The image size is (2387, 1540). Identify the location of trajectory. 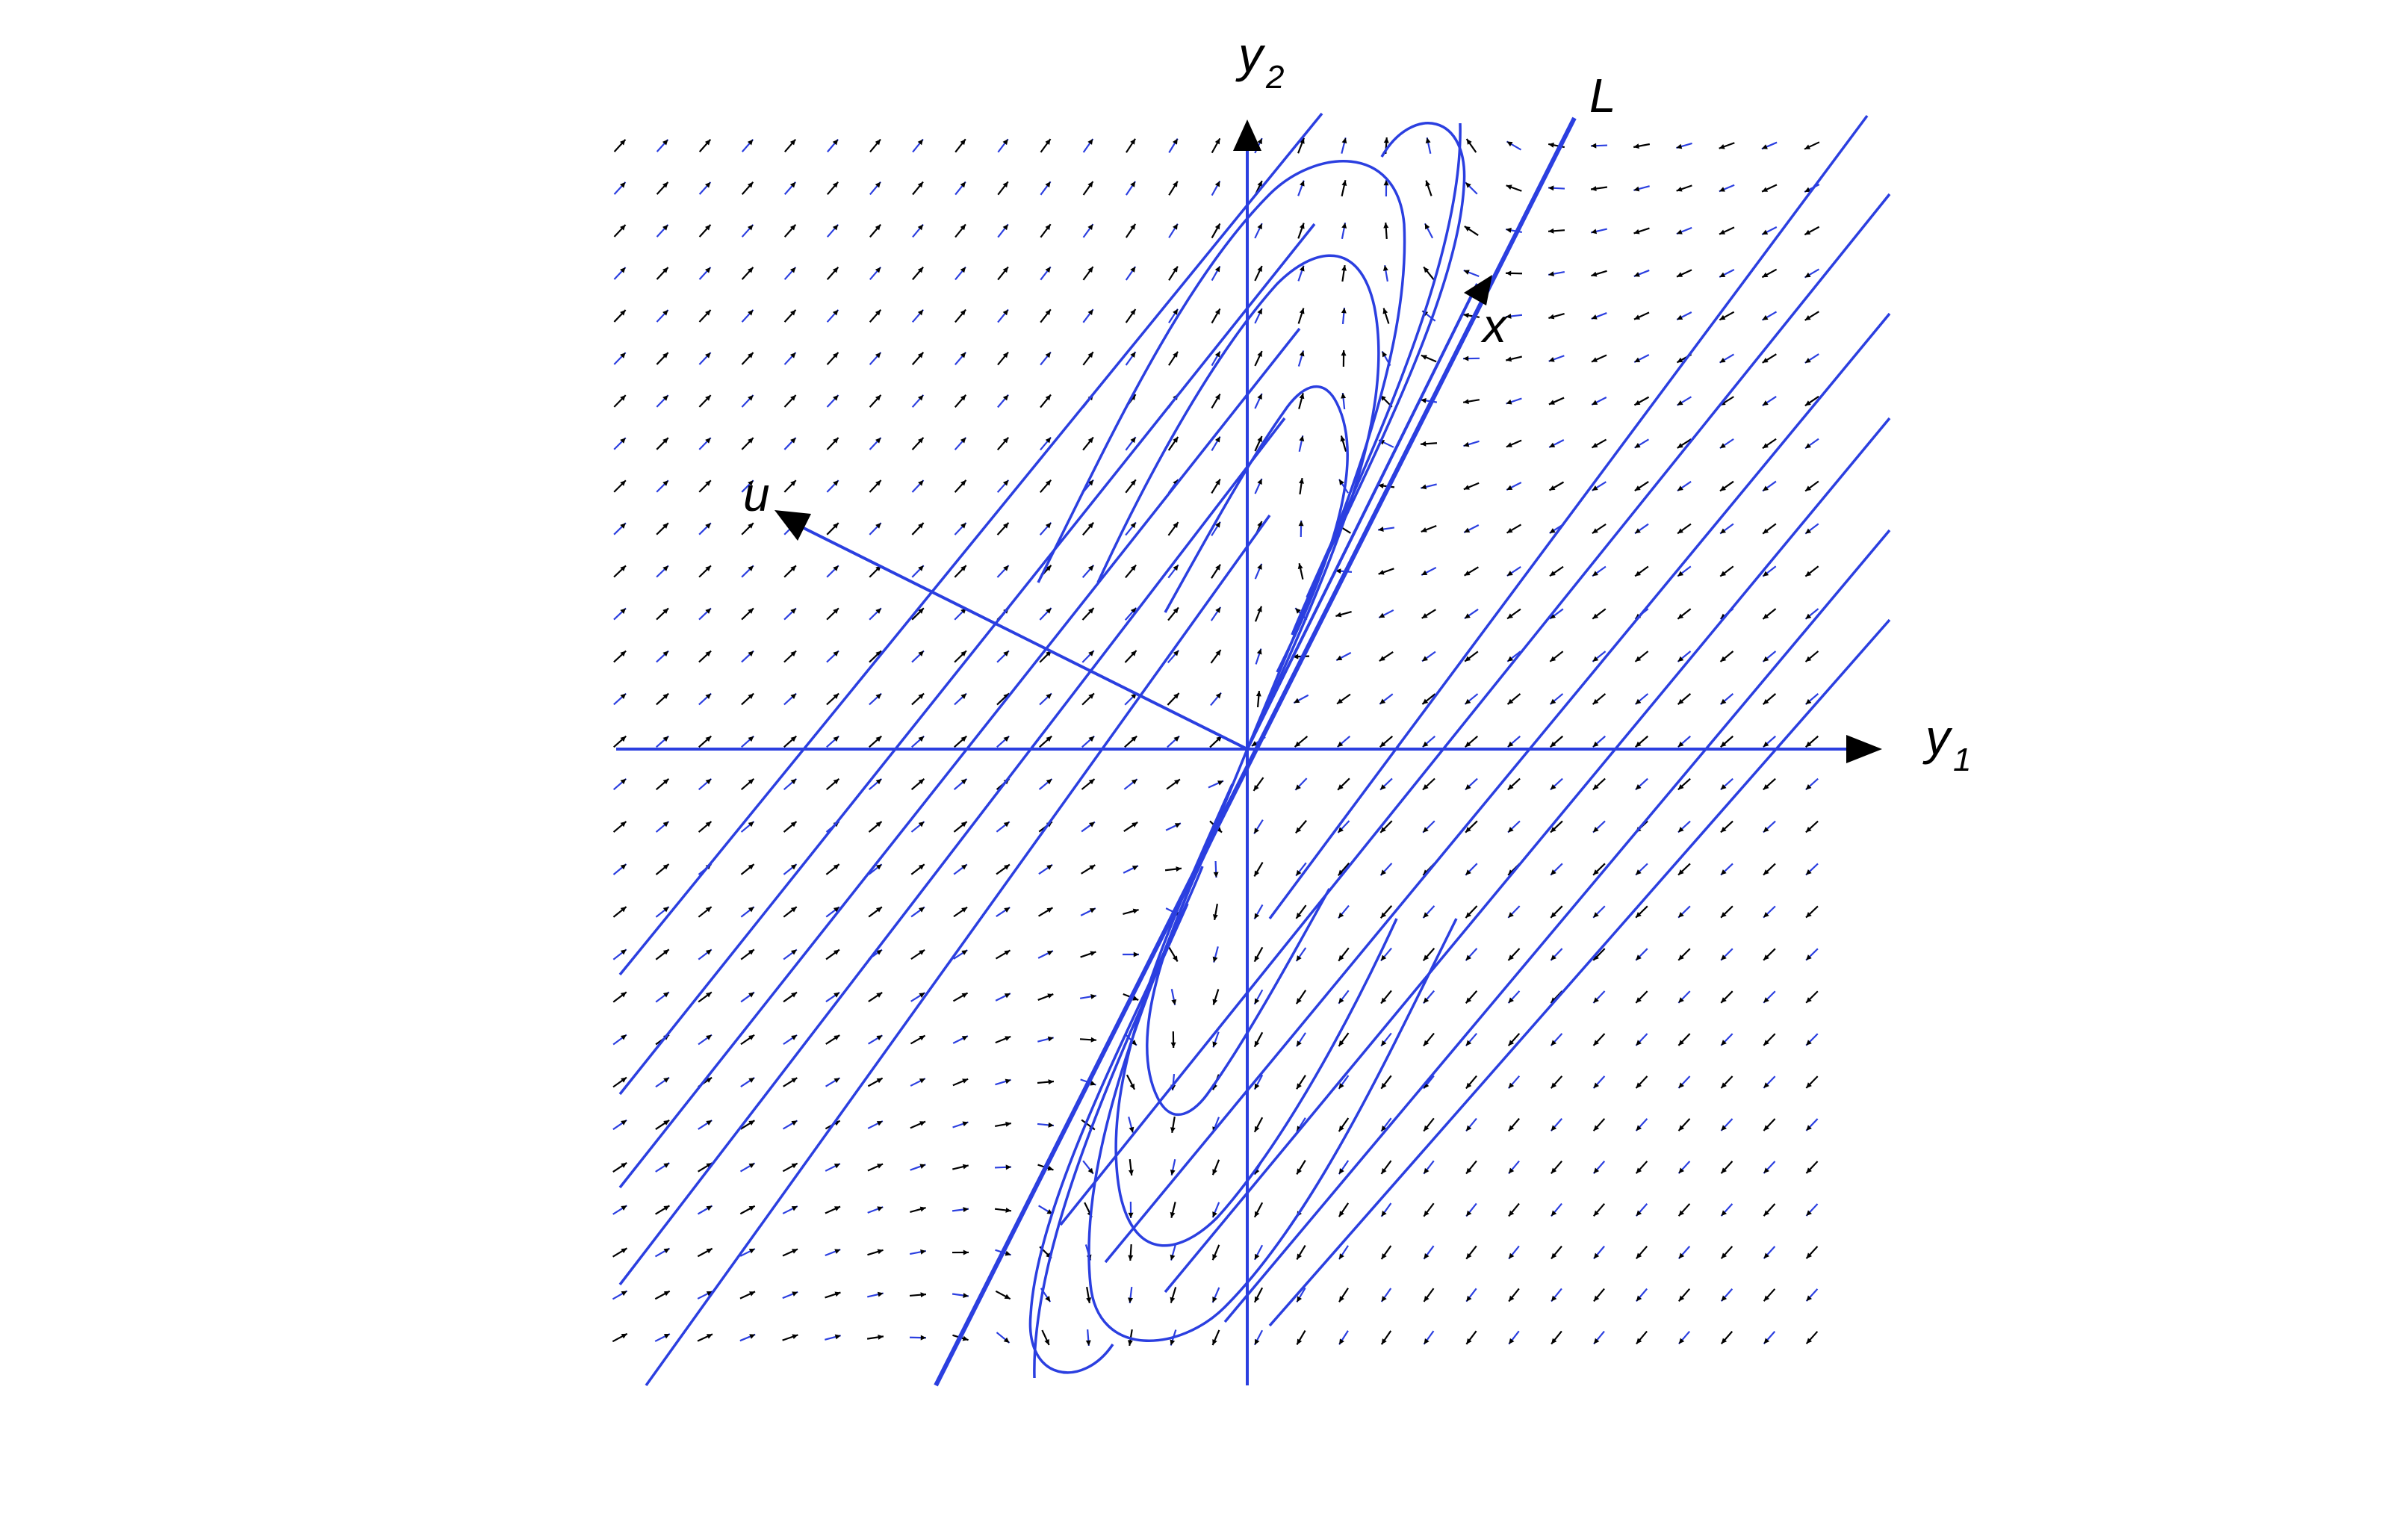
(1579, 972).